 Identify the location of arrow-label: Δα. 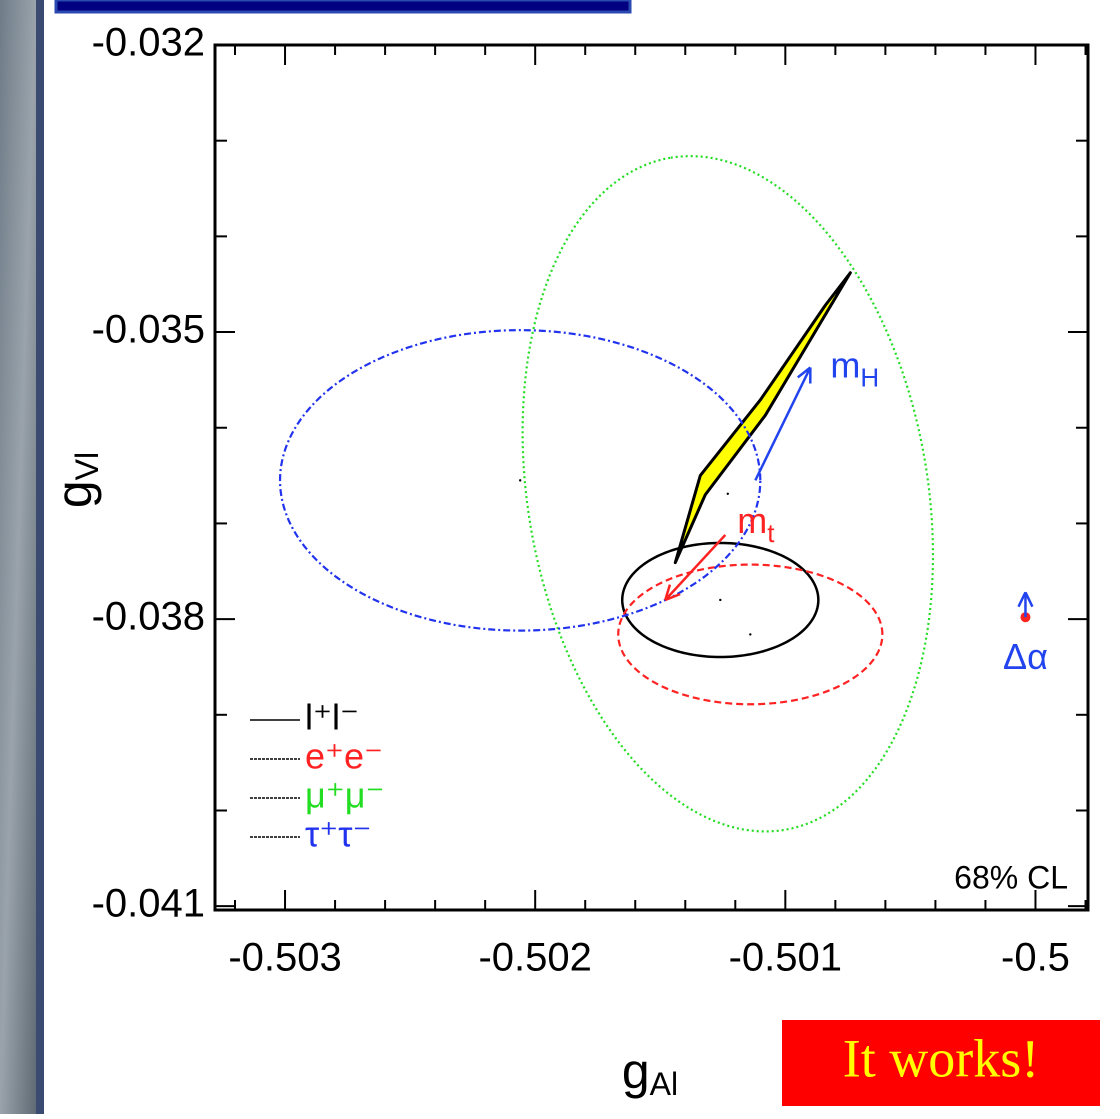
(1025, 656).